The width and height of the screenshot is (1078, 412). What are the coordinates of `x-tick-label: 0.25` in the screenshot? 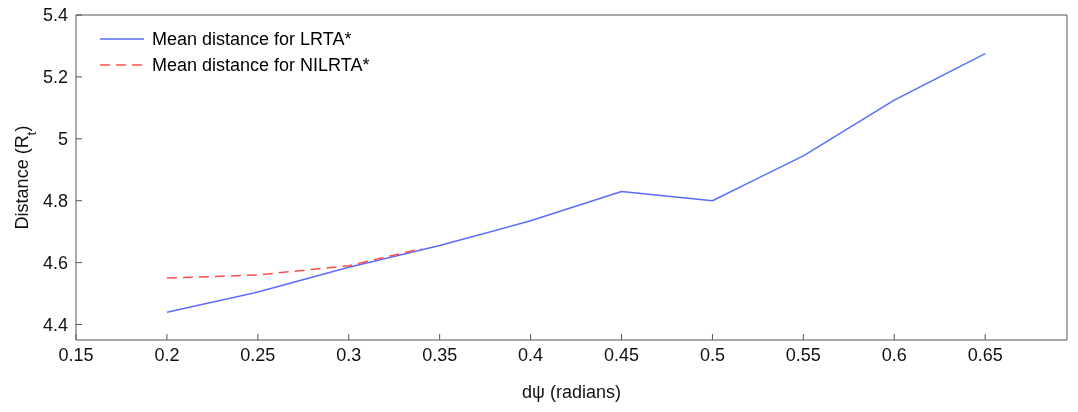 It's located at (258, 354).